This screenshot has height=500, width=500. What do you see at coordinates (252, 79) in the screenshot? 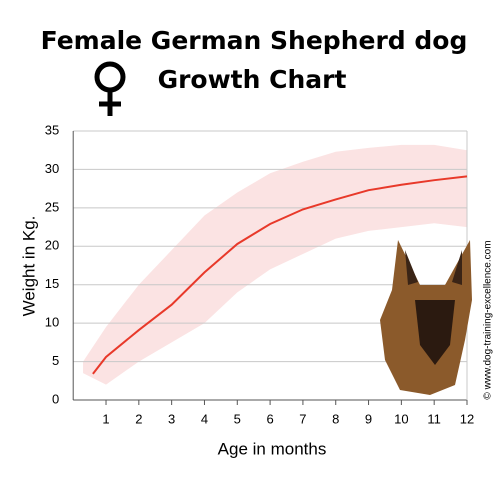
I see `chart-subtitle: Growth Chart` at bounding box center [252, 79].